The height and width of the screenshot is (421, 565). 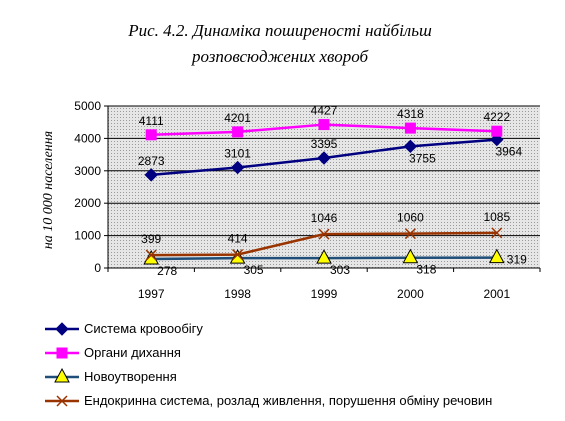 I want to click on legend-item: Система кровообігу, so click(x=124, y=328).